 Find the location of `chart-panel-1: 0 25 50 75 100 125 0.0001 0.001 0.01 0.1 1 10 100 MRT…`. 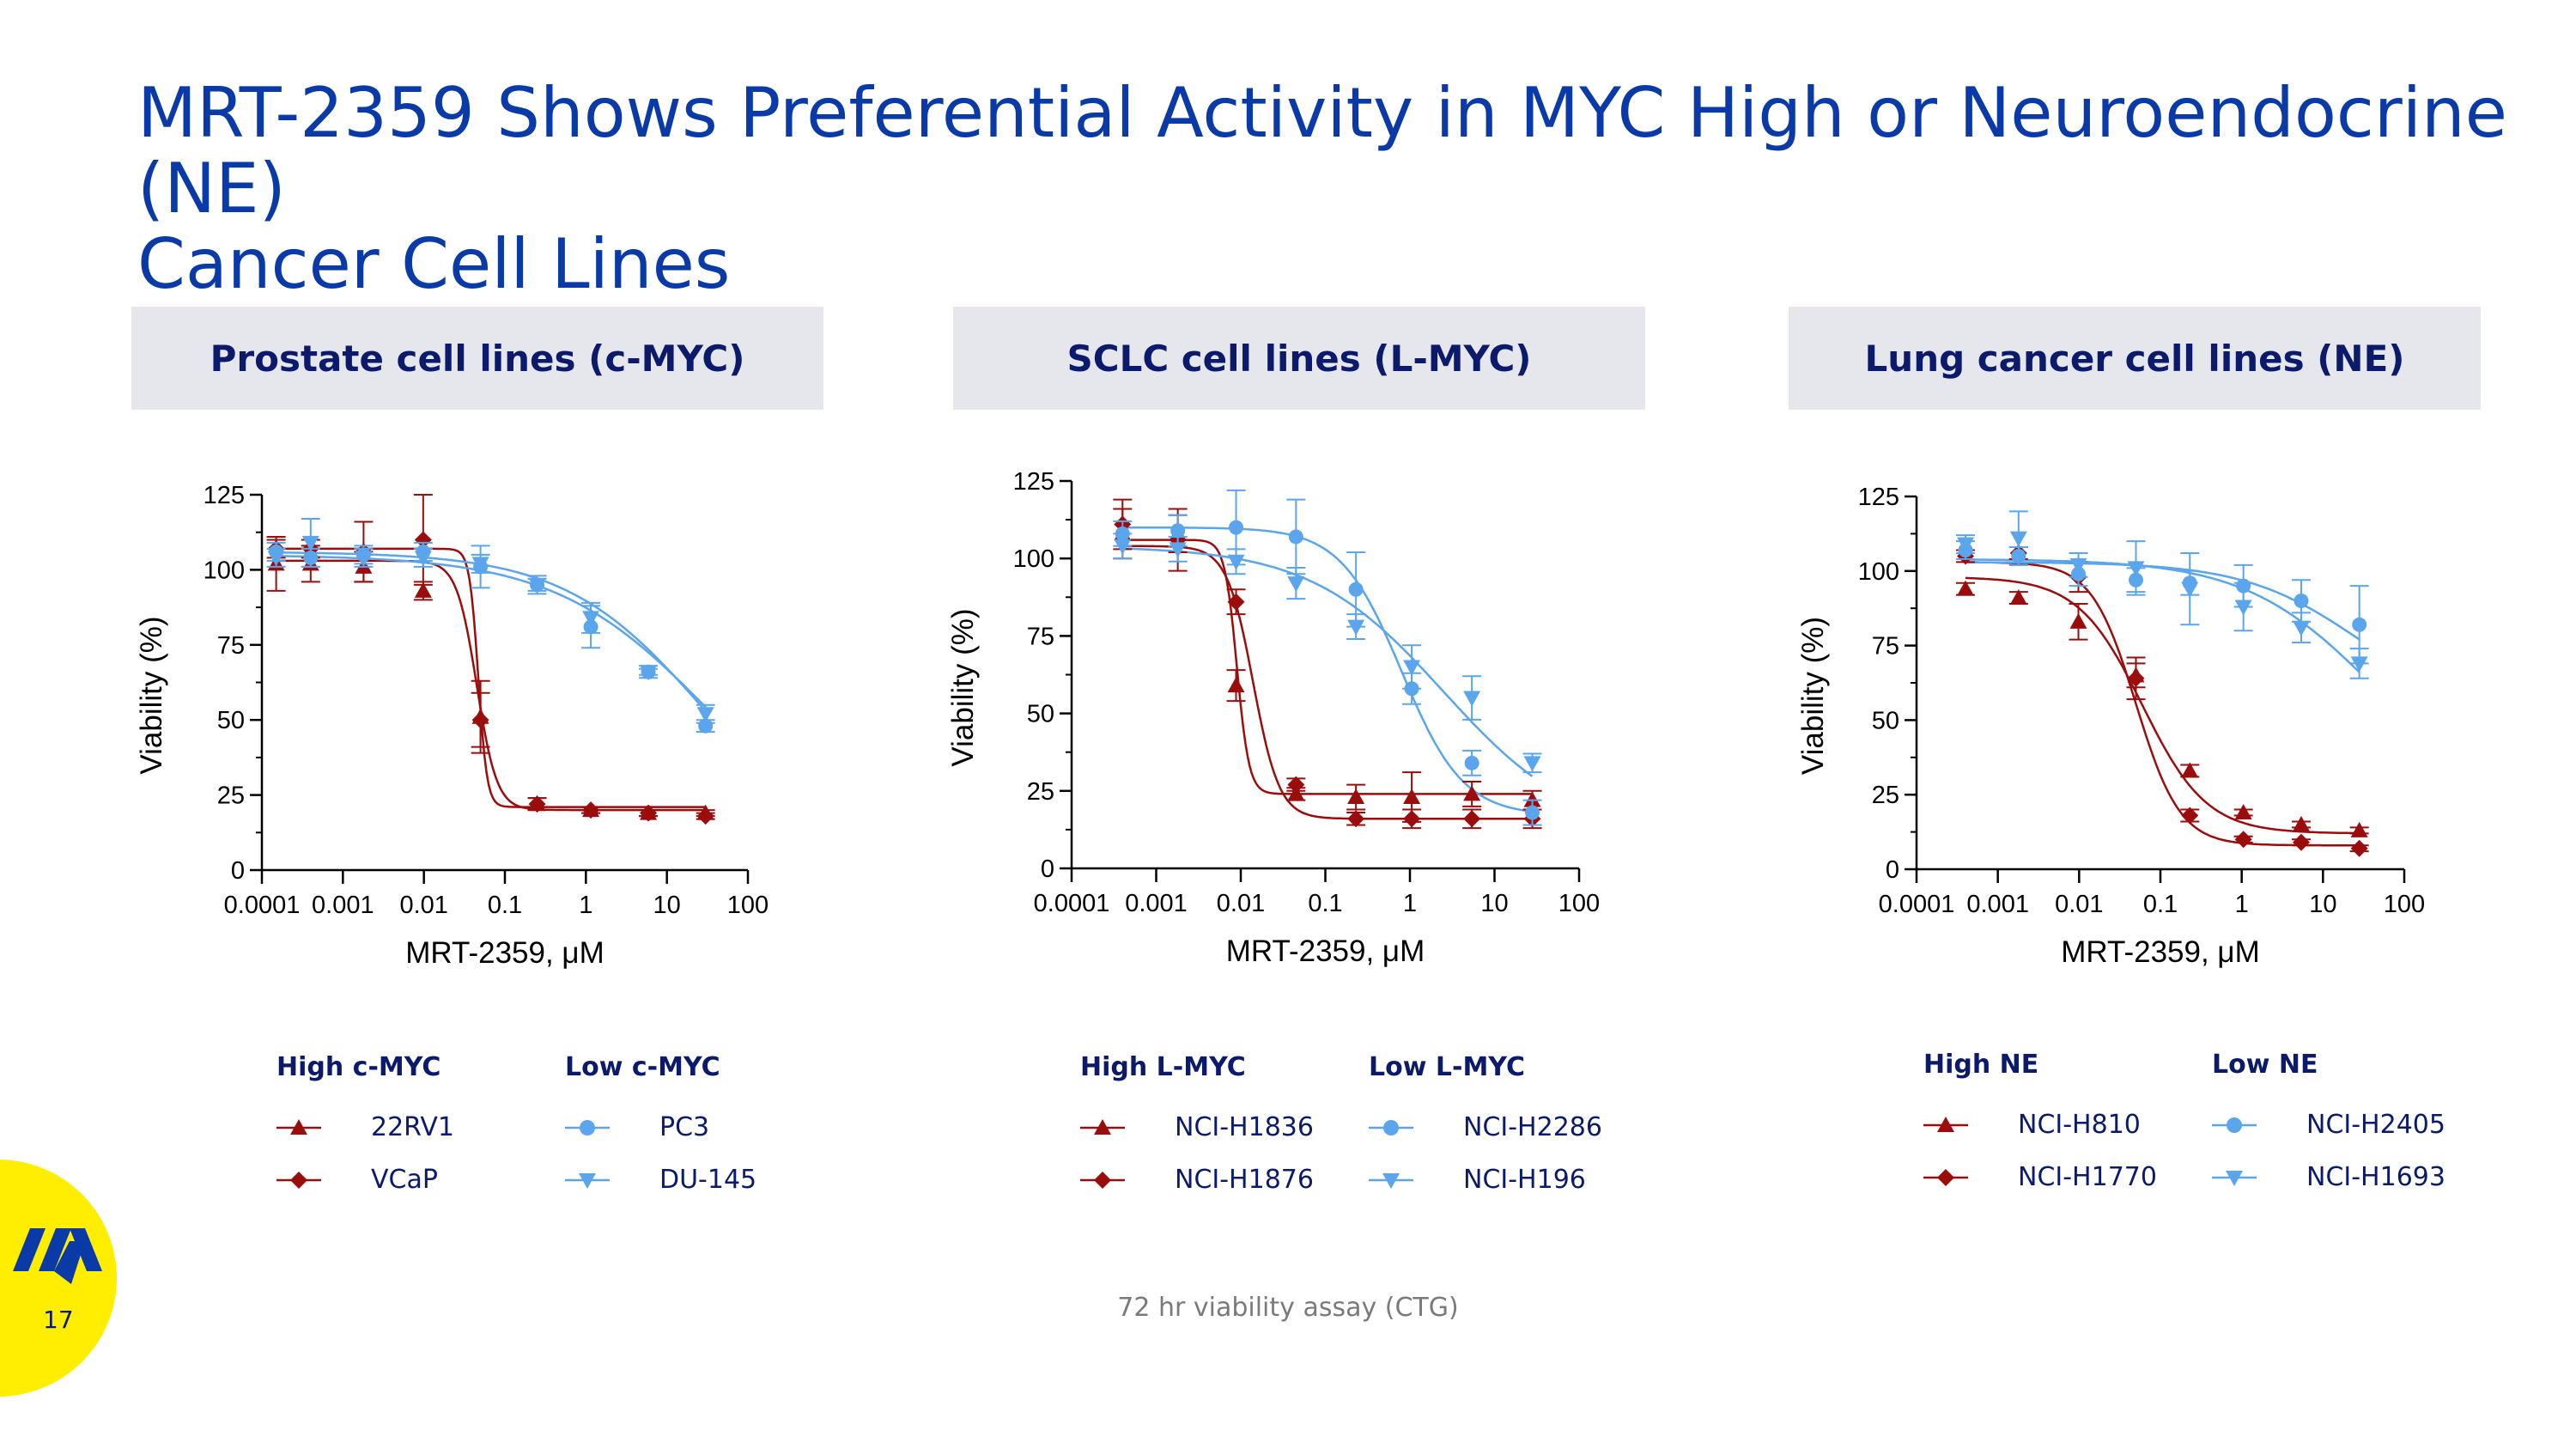

chart-panel-1: 0 25 50 75 100 125 0.0001 0.001 0.01 0.1 1 10 100 MRT… is located at coordinates (452, 726).